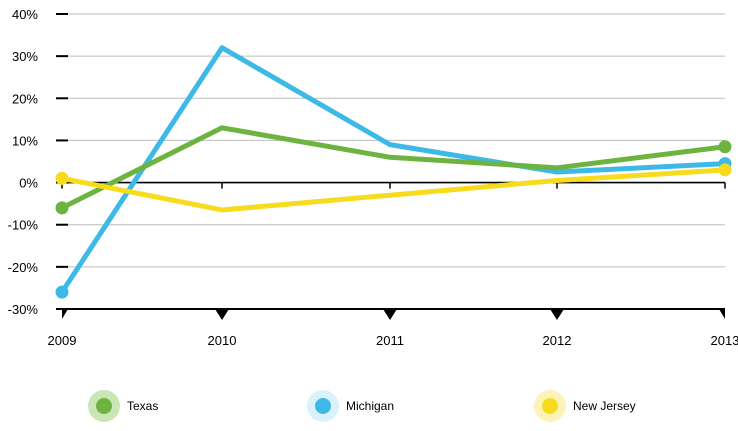 This screenshot has height=431, width=738. I want to click on legend: Texas Michigan New Jersey, so click(369, 405).